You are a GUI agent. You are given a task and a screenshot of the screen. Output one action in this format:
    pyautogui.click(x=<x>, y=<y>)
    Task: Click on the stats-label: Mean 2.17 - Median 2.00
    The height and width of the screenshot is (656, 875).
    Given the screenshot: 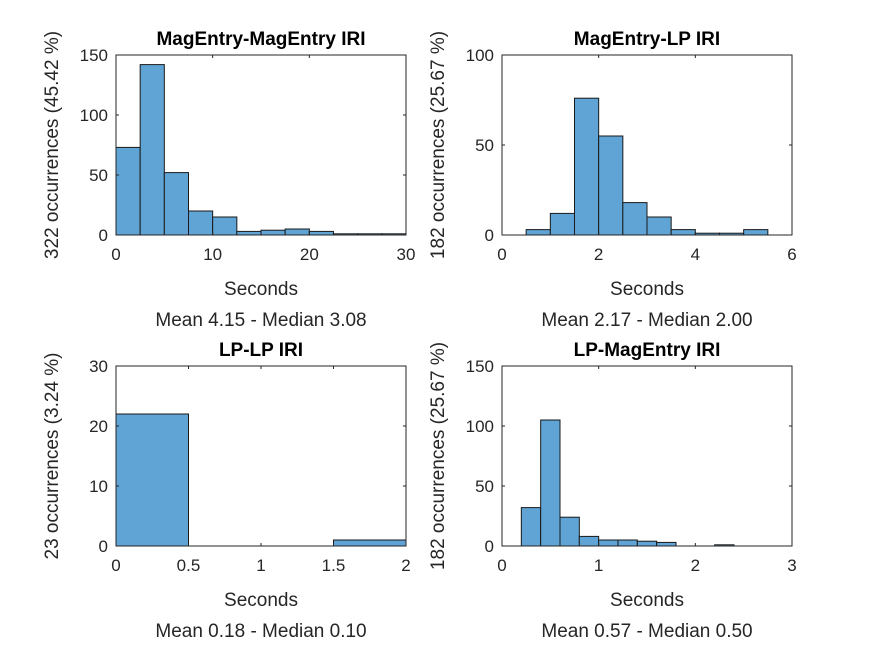 What is the action you would take?
    pyautogui.click(x=646, y=320)
    